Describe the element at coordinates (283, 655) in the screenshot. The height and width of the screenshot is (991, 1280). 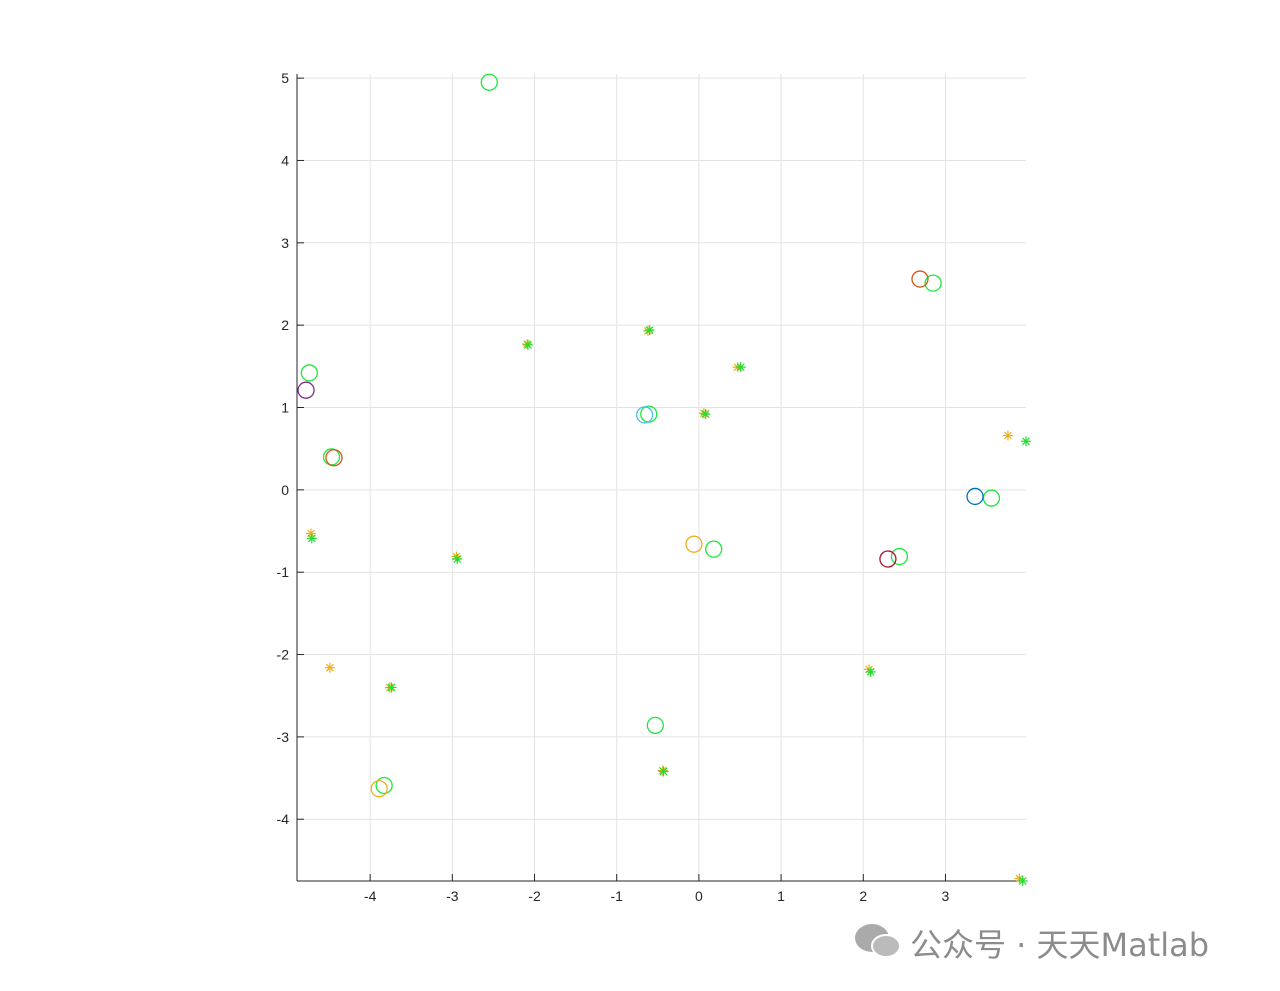
I see `y-tick-label: -2` at that location.